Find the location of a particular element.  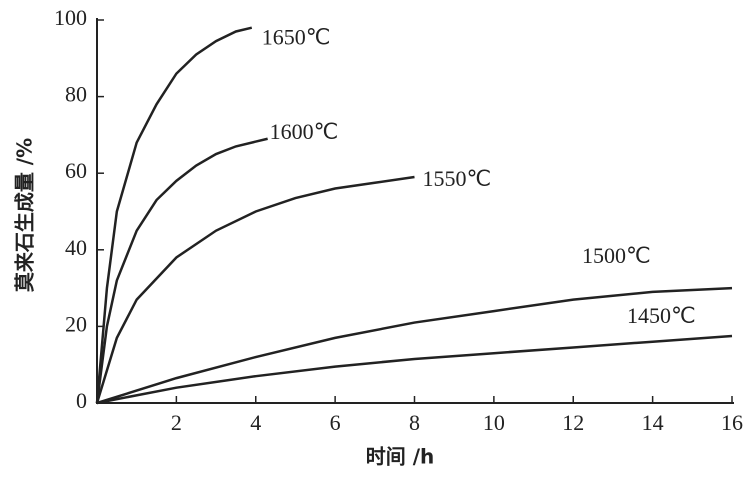

series-label: 1550℃ is located at coordinates (457, 178).